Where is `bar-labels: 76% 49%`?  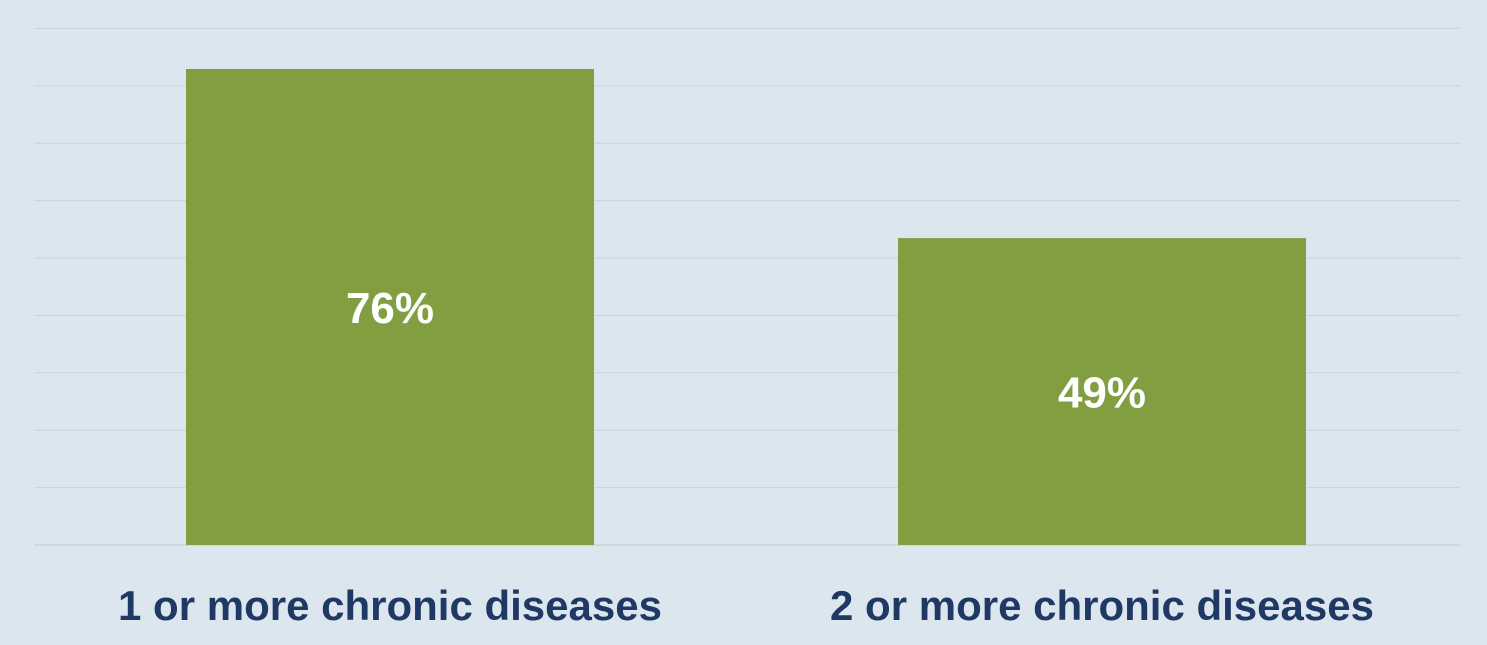
bar-labels: 76% 49% is located at coordinates (746, 351).